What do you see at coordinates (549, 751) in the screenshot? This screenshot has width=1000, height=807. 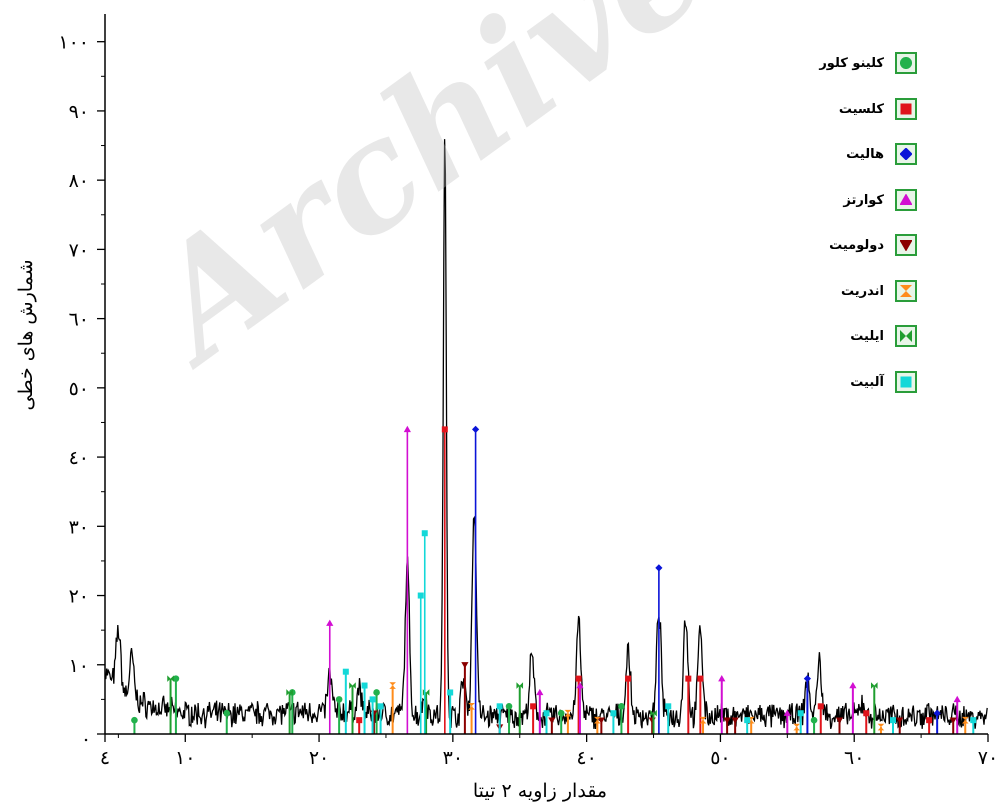 I see `x-axis-ticks: ٤ ۱۰ ۲۰ ۳۰ ٤۰ ٥۰ ٦۰ ۷۰` at bounding box center [549, 751].